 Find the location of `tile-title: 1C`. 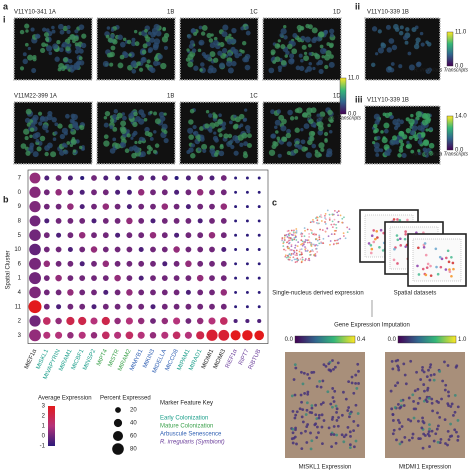

tile-title: 1C is located at coordinates (254, 13).